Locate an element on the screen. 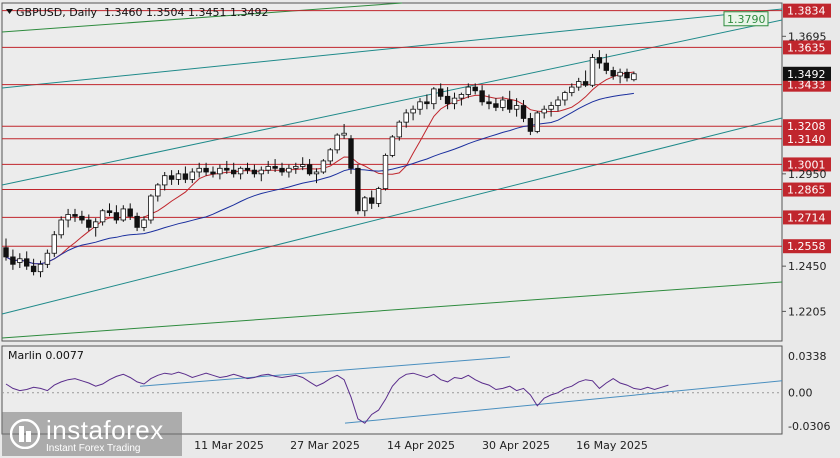 The width and height of the screenshot is (840, 458). channel-line is located at coordinates (392, 310).